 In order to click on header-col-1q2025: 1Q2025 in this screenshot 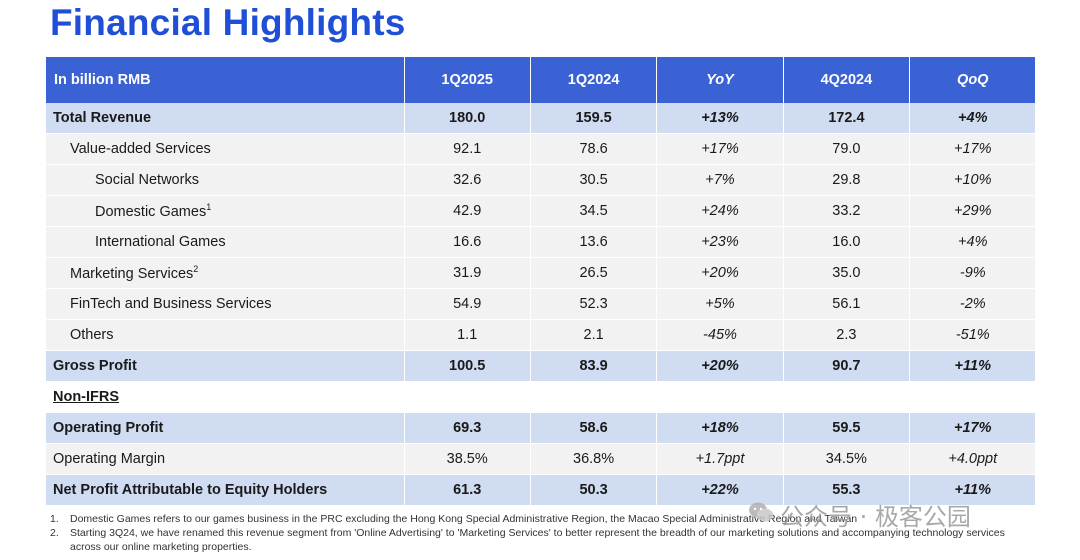, I will do `click(467, 80)`.